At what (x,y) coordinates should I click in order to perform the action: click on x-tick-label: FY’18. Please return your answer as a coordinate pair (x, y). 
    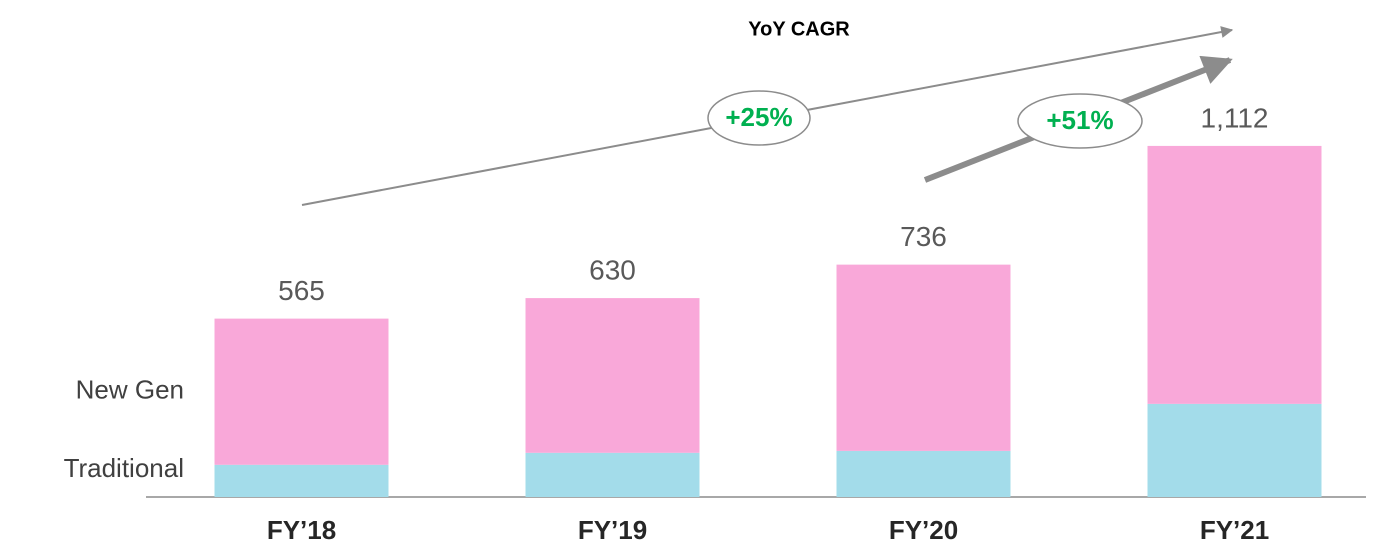
    Looking at the image, I should click on (301, 530).